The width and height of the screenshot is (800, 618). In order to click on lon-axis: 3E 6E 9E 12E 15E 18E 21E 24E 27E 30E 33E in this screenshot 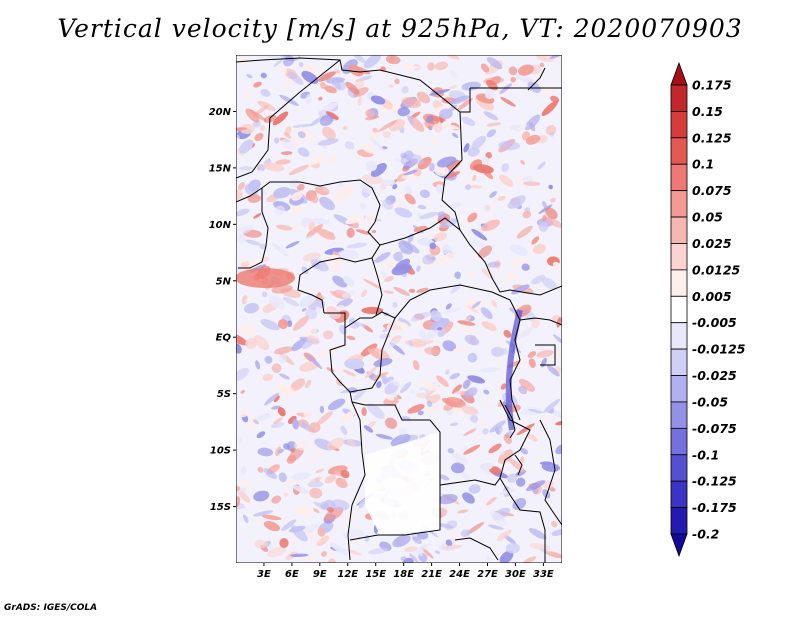, I will do `click(405, 571)`.